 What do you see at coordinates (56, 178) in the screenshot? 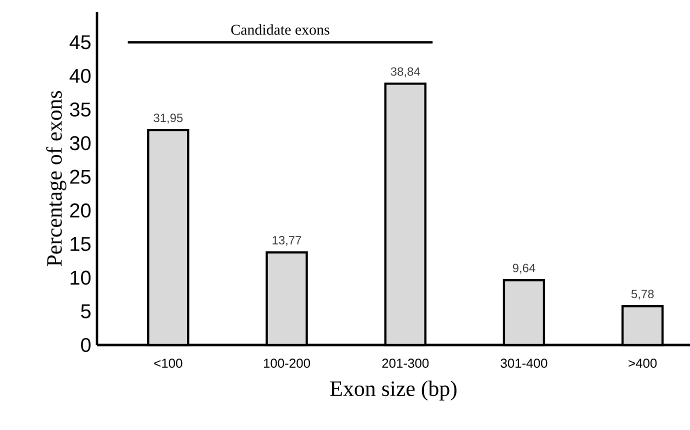
I see `y-axis-title: Percentage of exons` at bounding box center [56, 178].